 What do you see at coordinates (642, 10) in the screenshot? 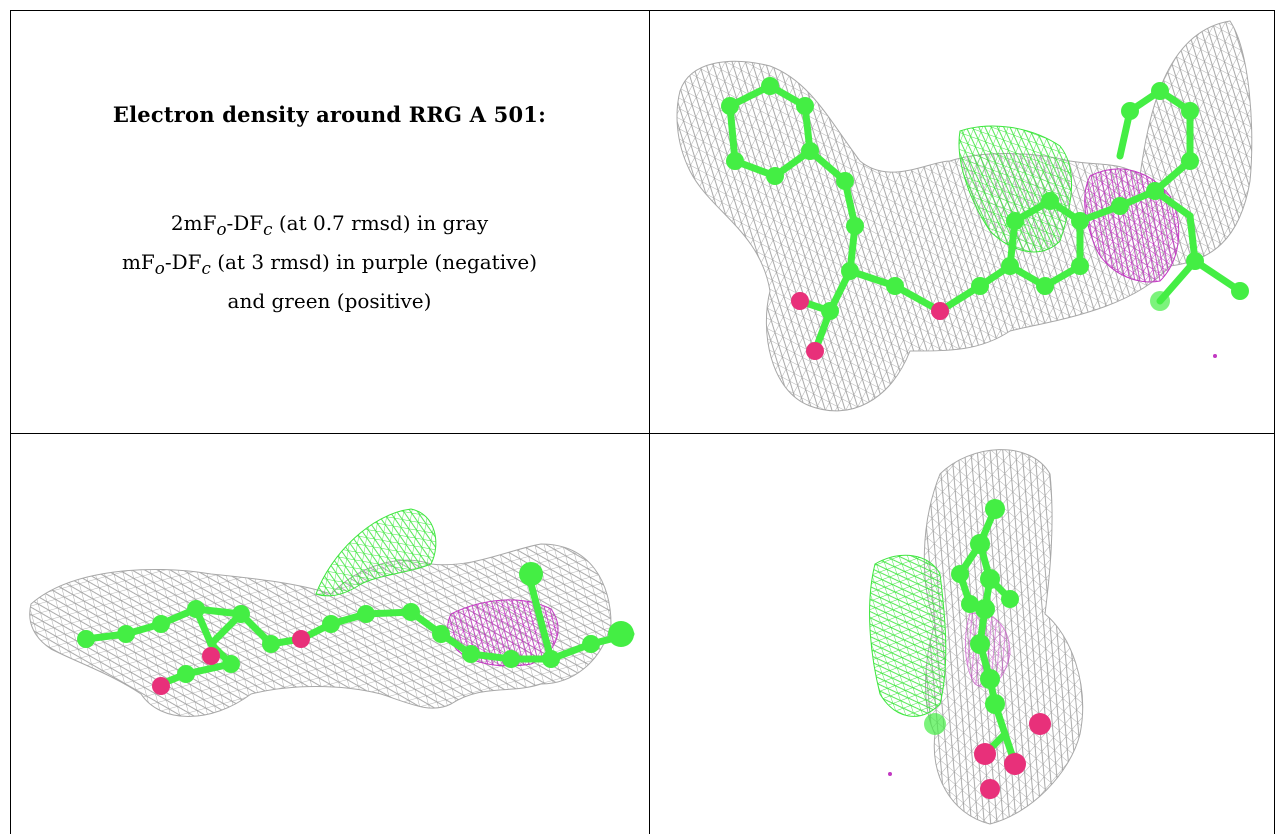
I see `table-border-top` at bounding box center [642, 10].